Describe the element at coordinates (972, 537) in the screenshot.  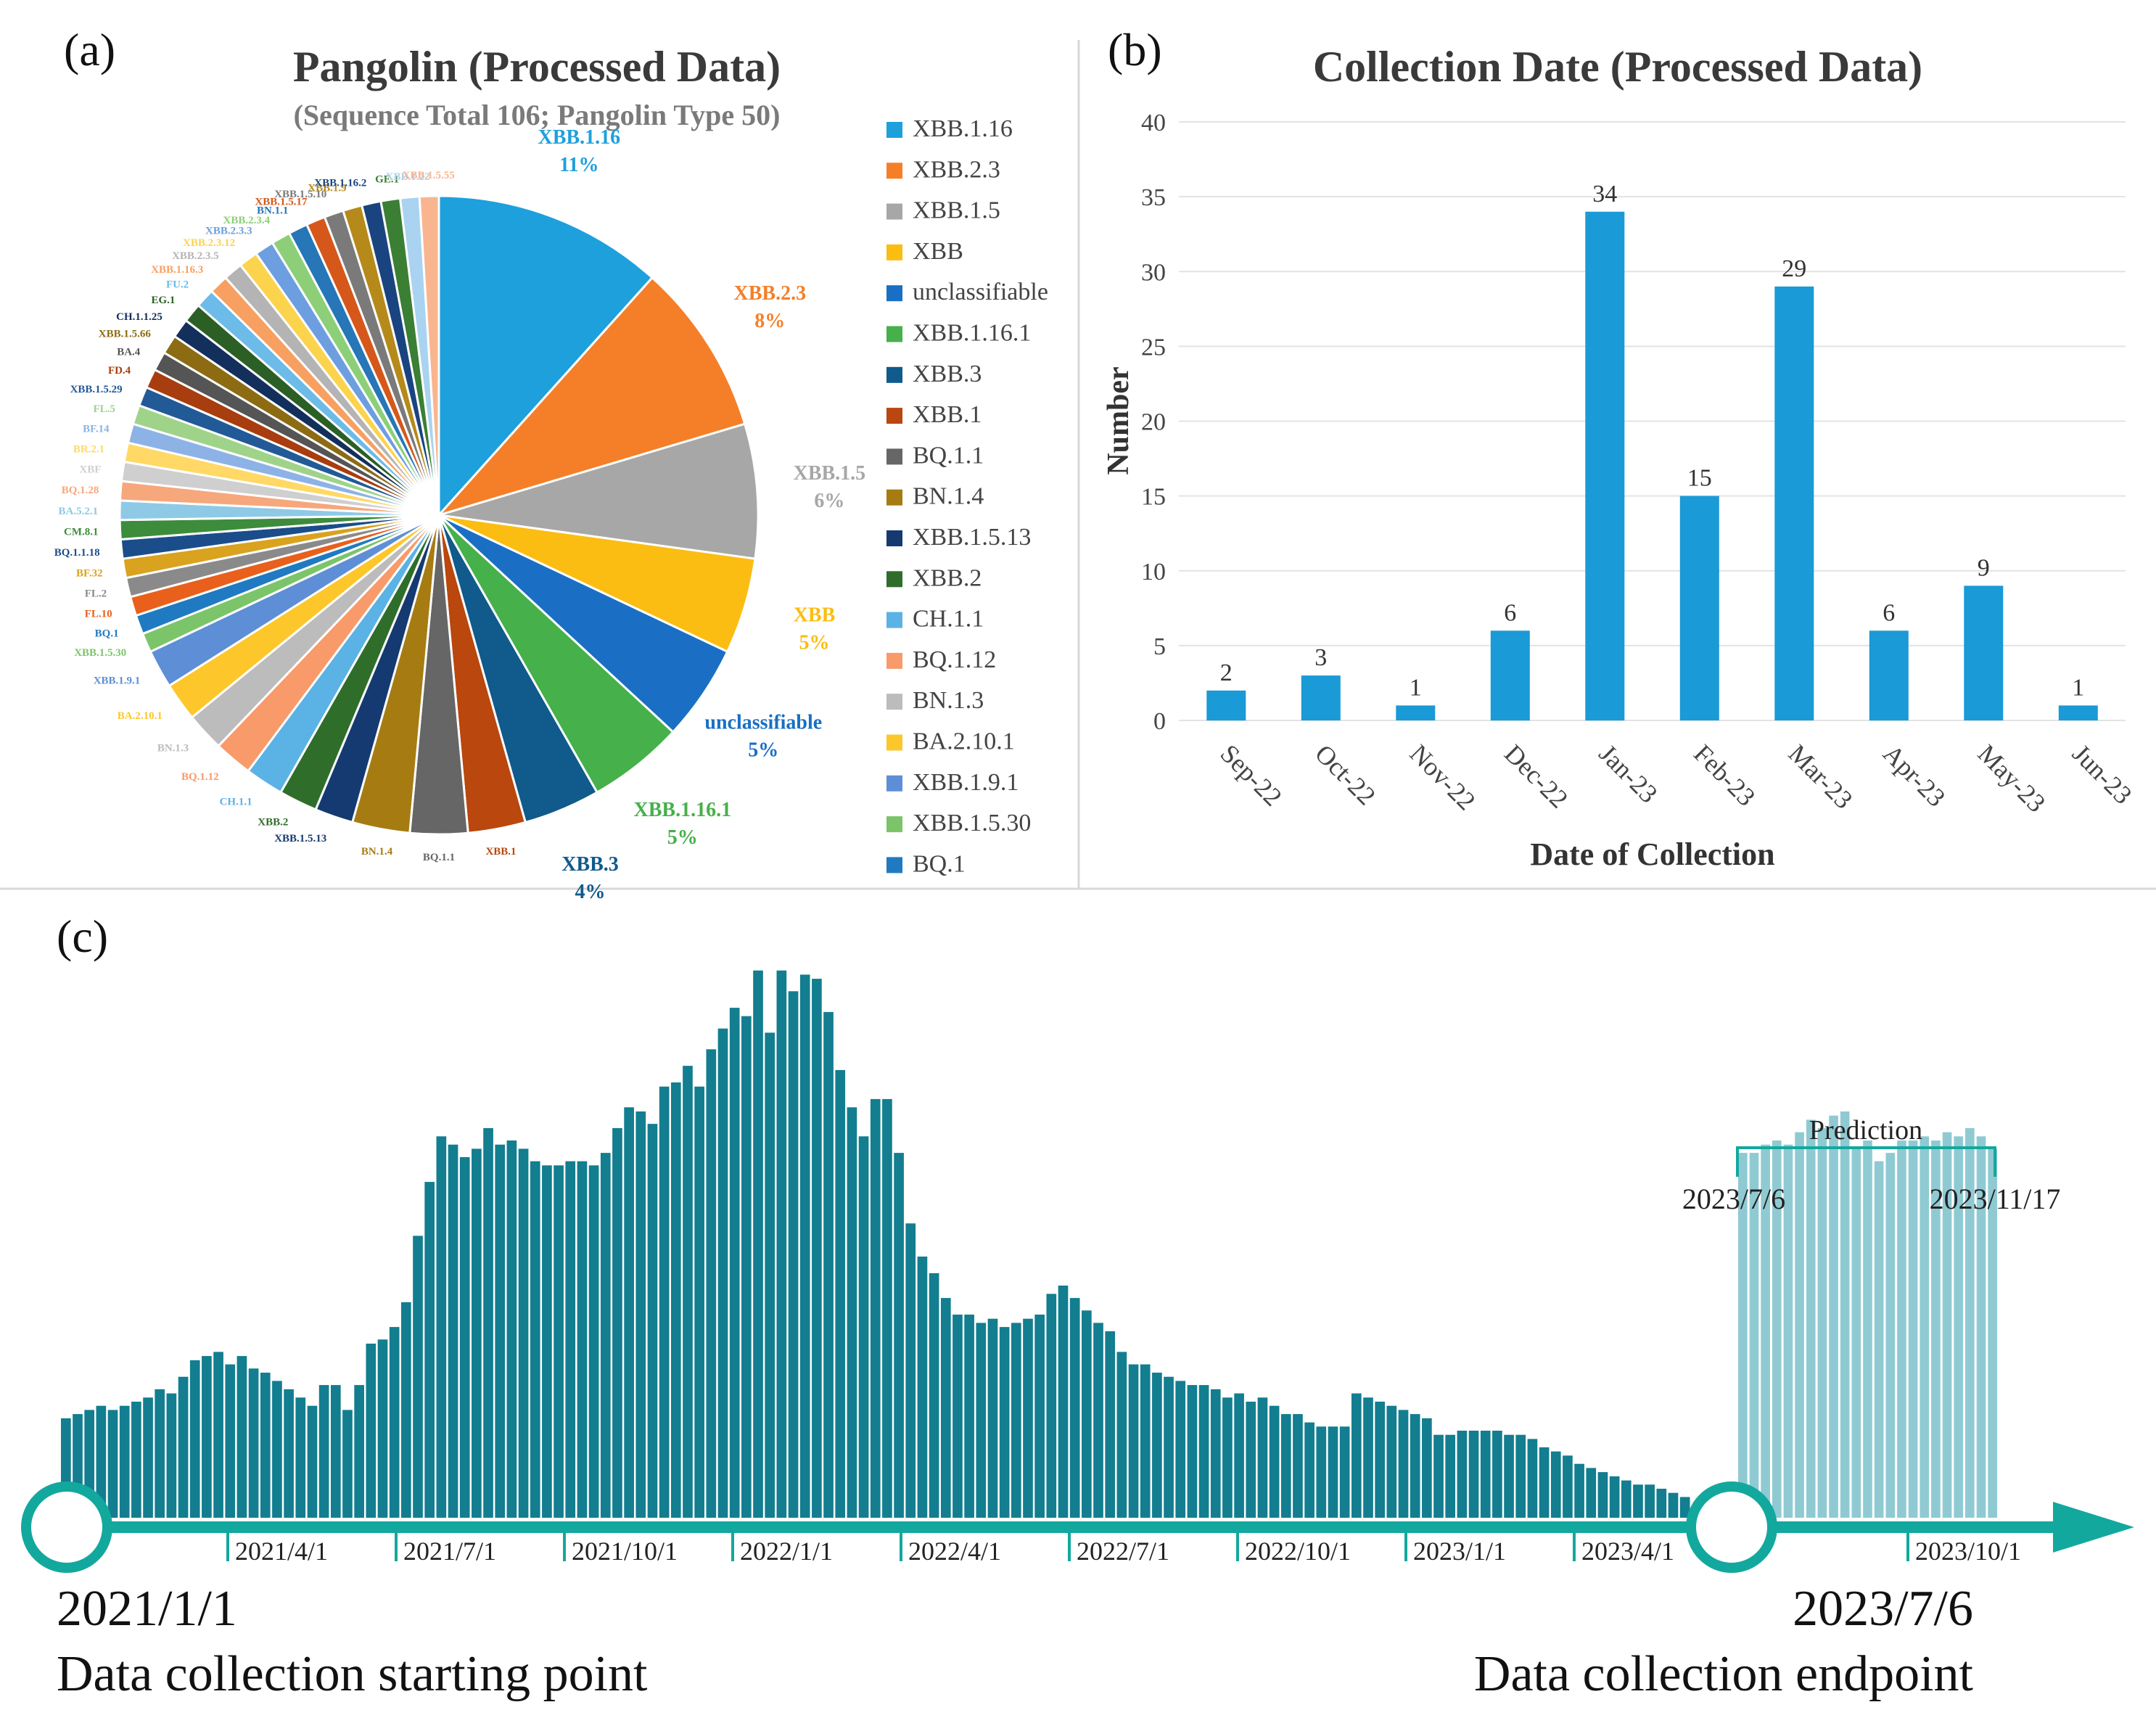
I see `legend-label-xbb-1-5-13: XBB.1.5.13` at that location.